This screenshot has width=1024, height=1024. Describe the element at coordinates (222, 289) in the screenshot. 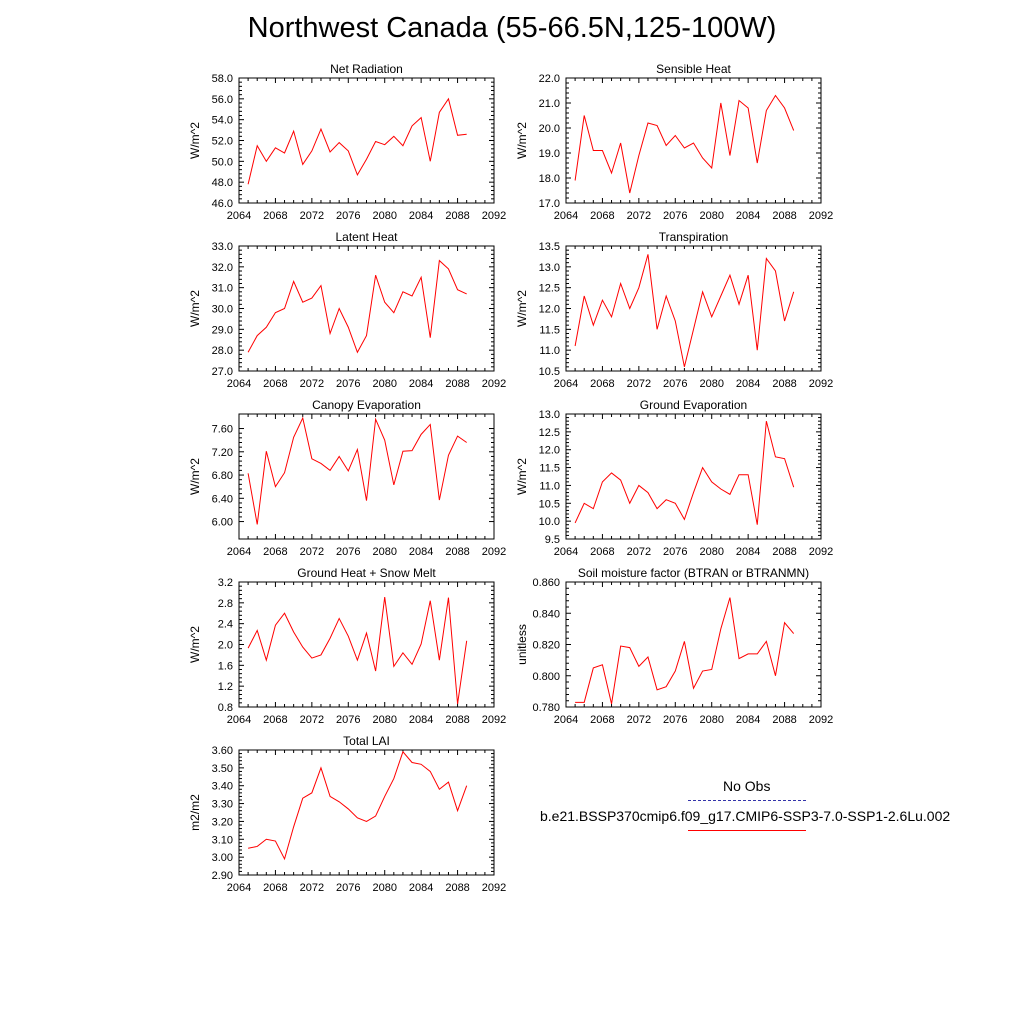

I see `y-tick-label: 31.0` at that location.